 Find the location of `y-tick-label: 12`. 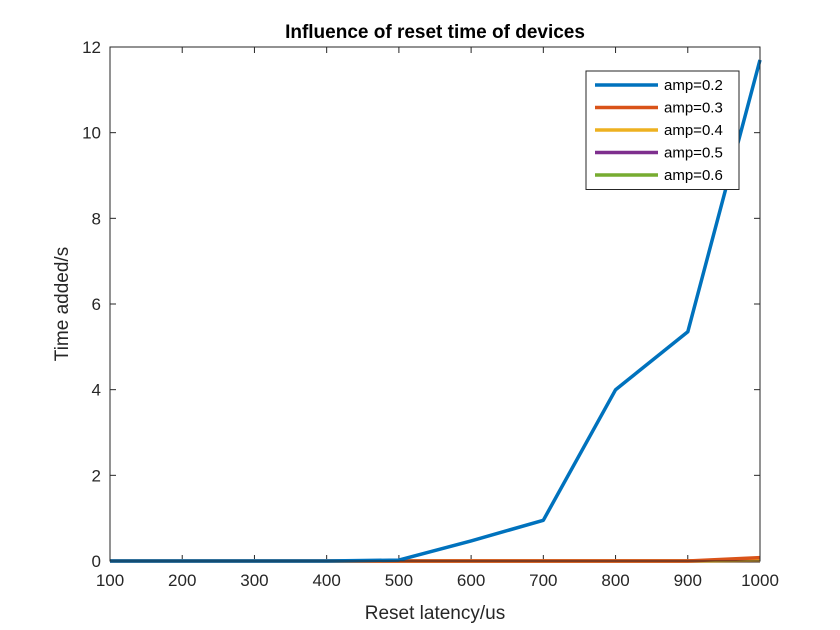

y-tick-label: 12 is located at coordinates (91, 47).